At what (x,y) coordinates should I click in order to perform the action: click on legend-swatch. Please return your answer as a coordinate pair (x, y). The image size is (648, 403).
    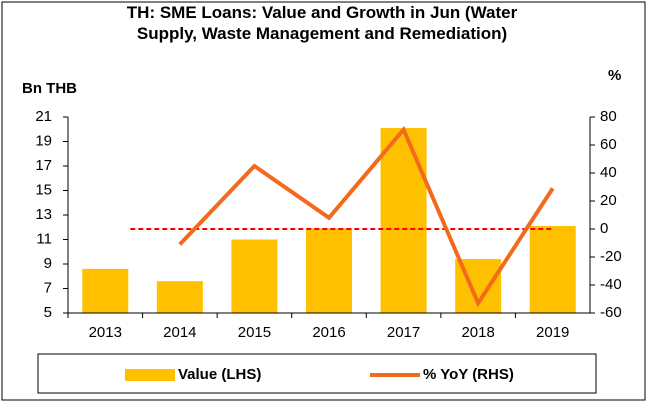
    Looking at the image, I should click on (150, 375).